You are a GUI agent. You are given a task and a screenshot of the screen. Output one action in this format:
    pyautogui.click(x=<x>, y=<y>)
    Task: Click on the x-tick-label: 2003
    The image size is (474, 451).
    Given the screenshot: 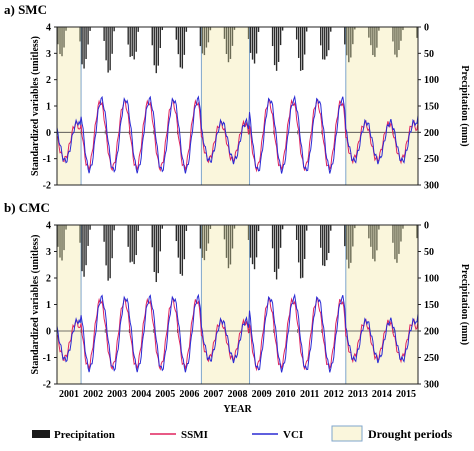 What is the action you would take?
    pyautogui.click(x=117, y=394)
    